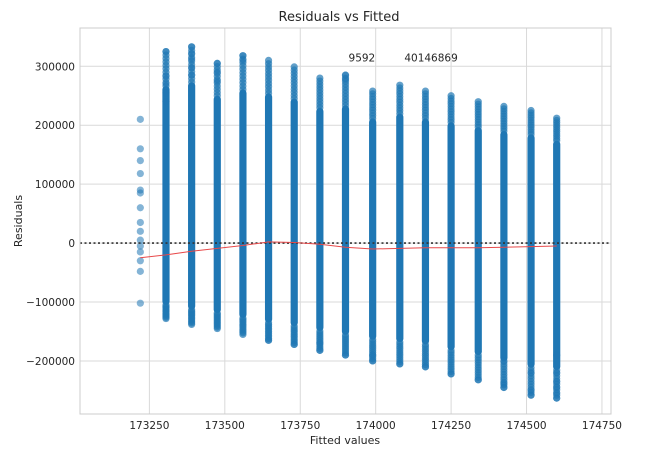 This screenshot has height=462, width=655. Describe the element at coordinates (55, 126) in the screenshot. I see `y-tick-label: 200000` at that location.